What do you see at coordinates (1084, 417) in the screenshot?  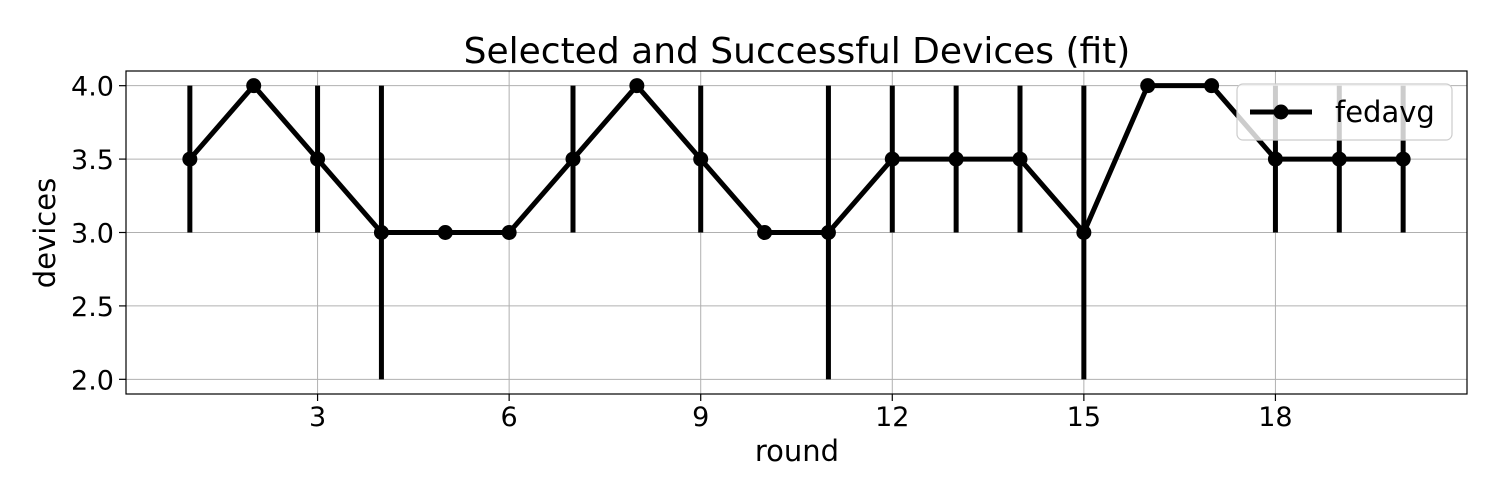 I see `x-tick-label: 15` at bounding box center [1084, 417].